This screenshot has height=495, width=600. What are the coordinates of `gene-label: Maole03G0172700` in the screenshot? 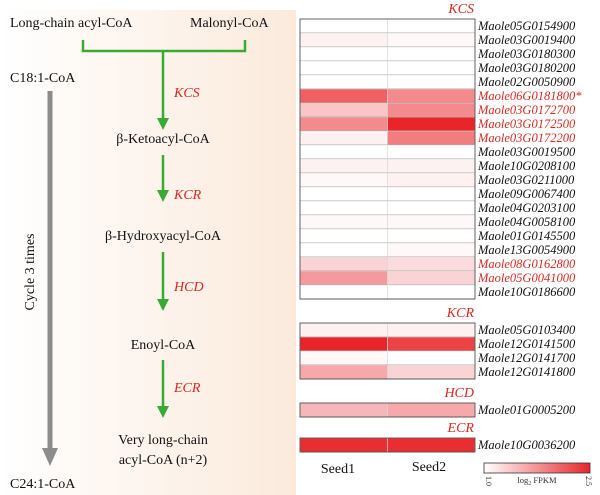 It's located at (526, 110).